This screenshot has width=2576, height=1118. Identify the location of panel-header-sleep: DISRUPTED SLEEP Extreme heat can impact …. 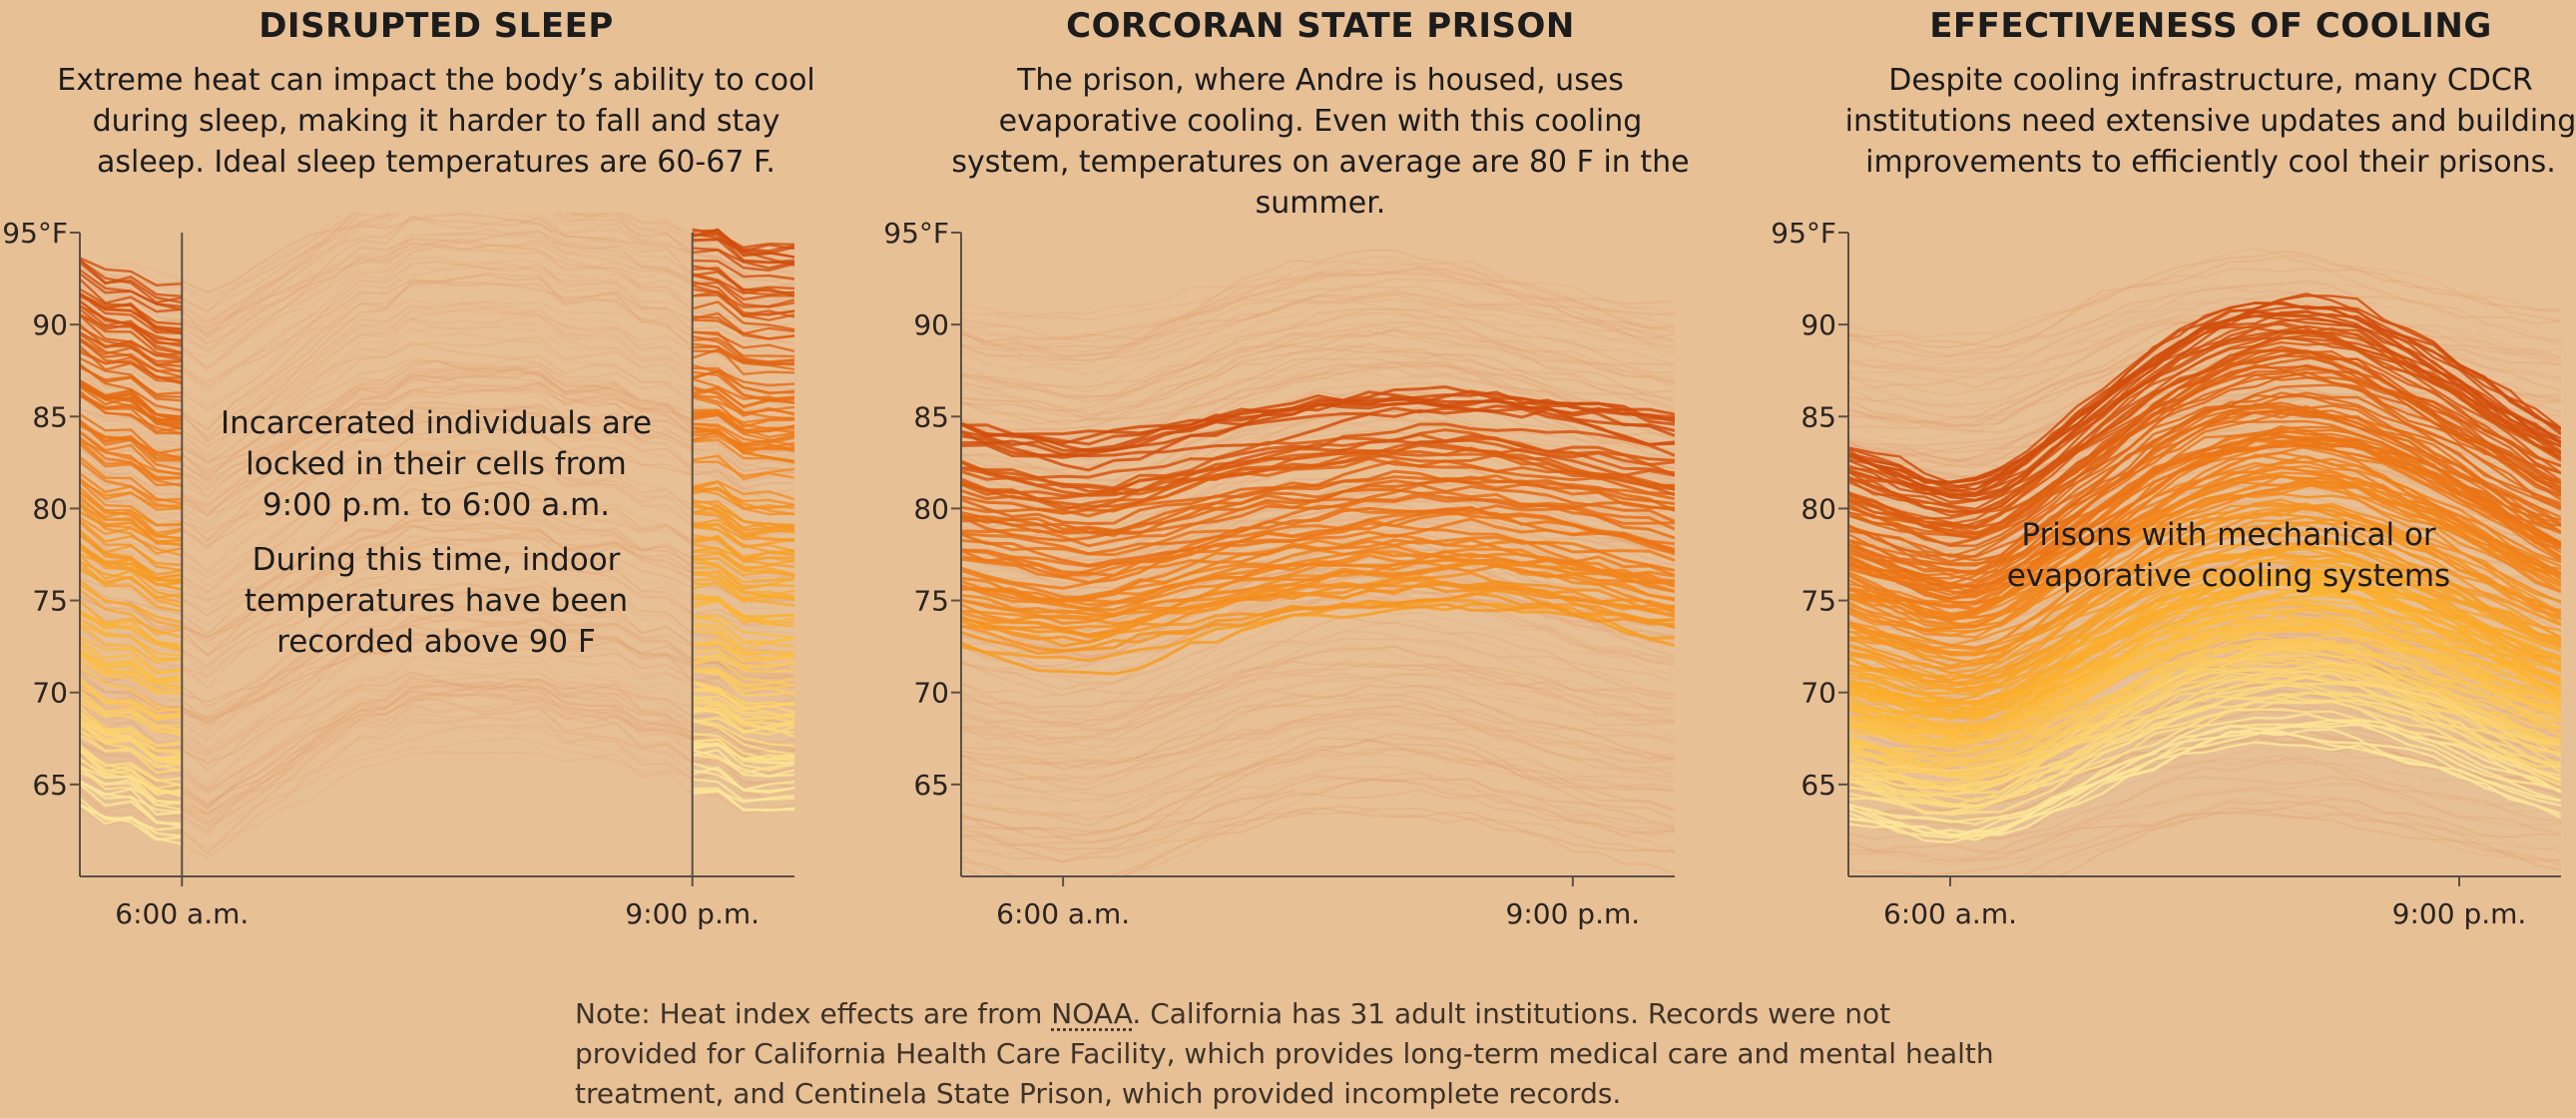
(436, 91).